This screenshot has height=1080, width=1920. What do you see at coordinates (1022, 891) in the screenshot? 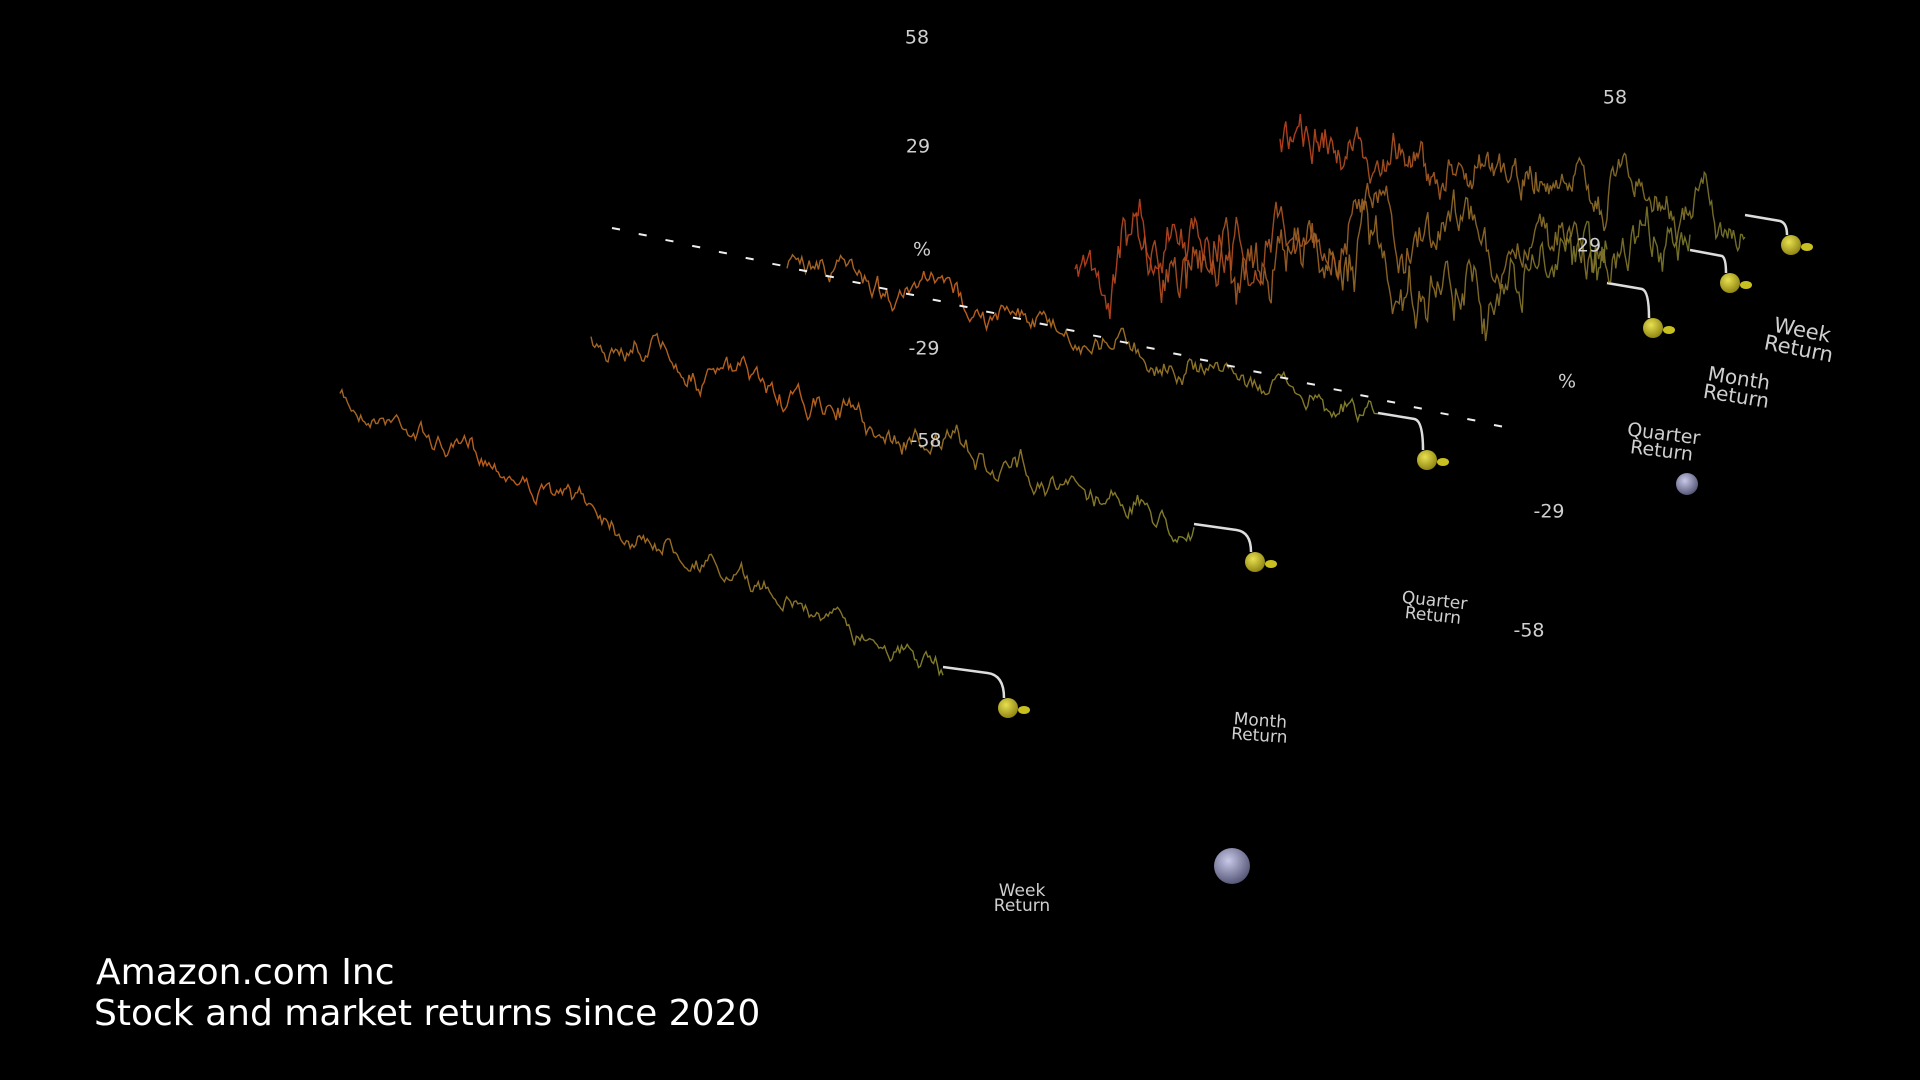
I see `label-line: Week` at bounding box center [1022, 891].